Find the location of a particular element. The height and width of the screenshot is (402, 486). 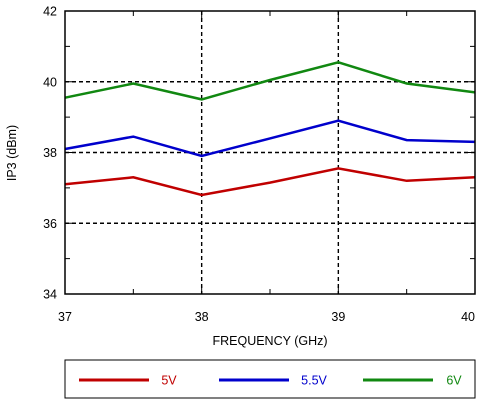

x-axis-title: FREQUENCY (GHz) is located at coordinates (269, 341).